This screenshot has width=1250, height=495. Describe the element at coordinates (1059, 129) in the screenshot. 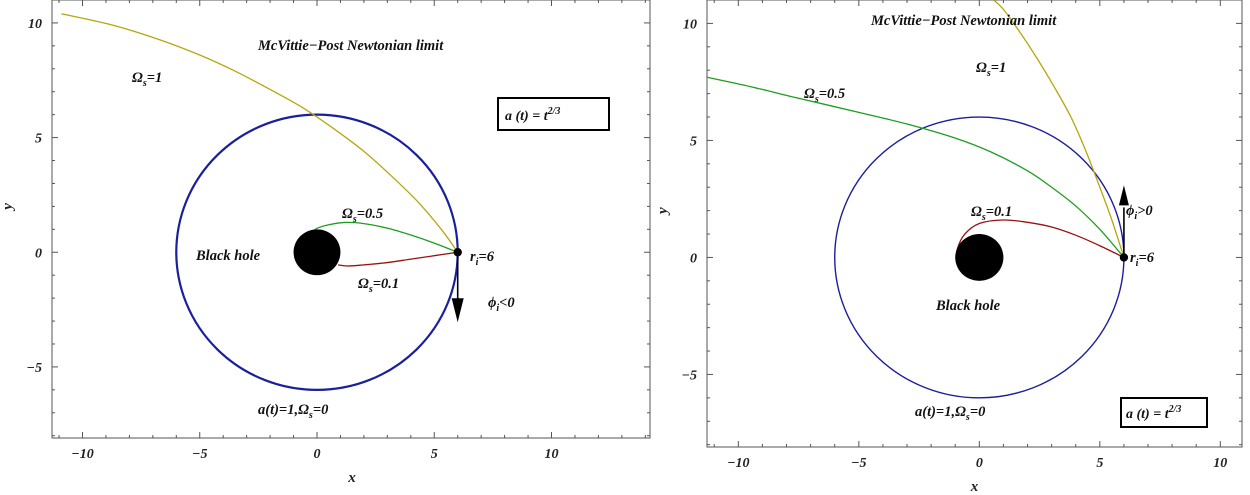

I see `omega-1-series` at that location.